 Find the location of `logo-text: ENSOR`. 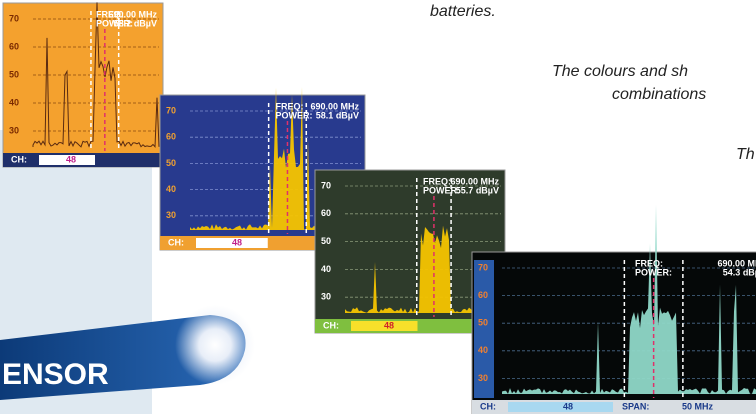

logo-text: ENSOR is located at coordinates (55, 374).